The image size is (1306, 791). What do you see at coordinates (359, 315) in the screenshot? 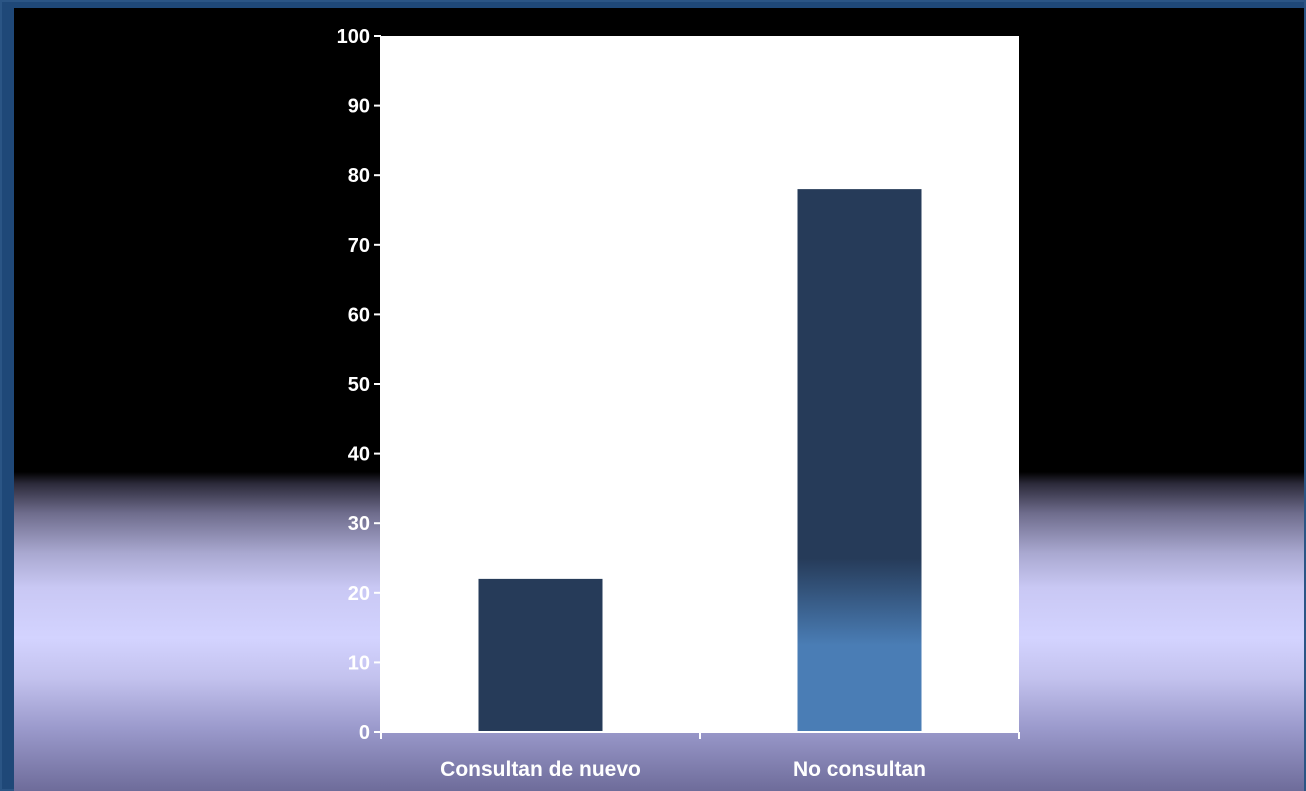
I see `y-tick-label: 60` at bounding box center [359, 315].